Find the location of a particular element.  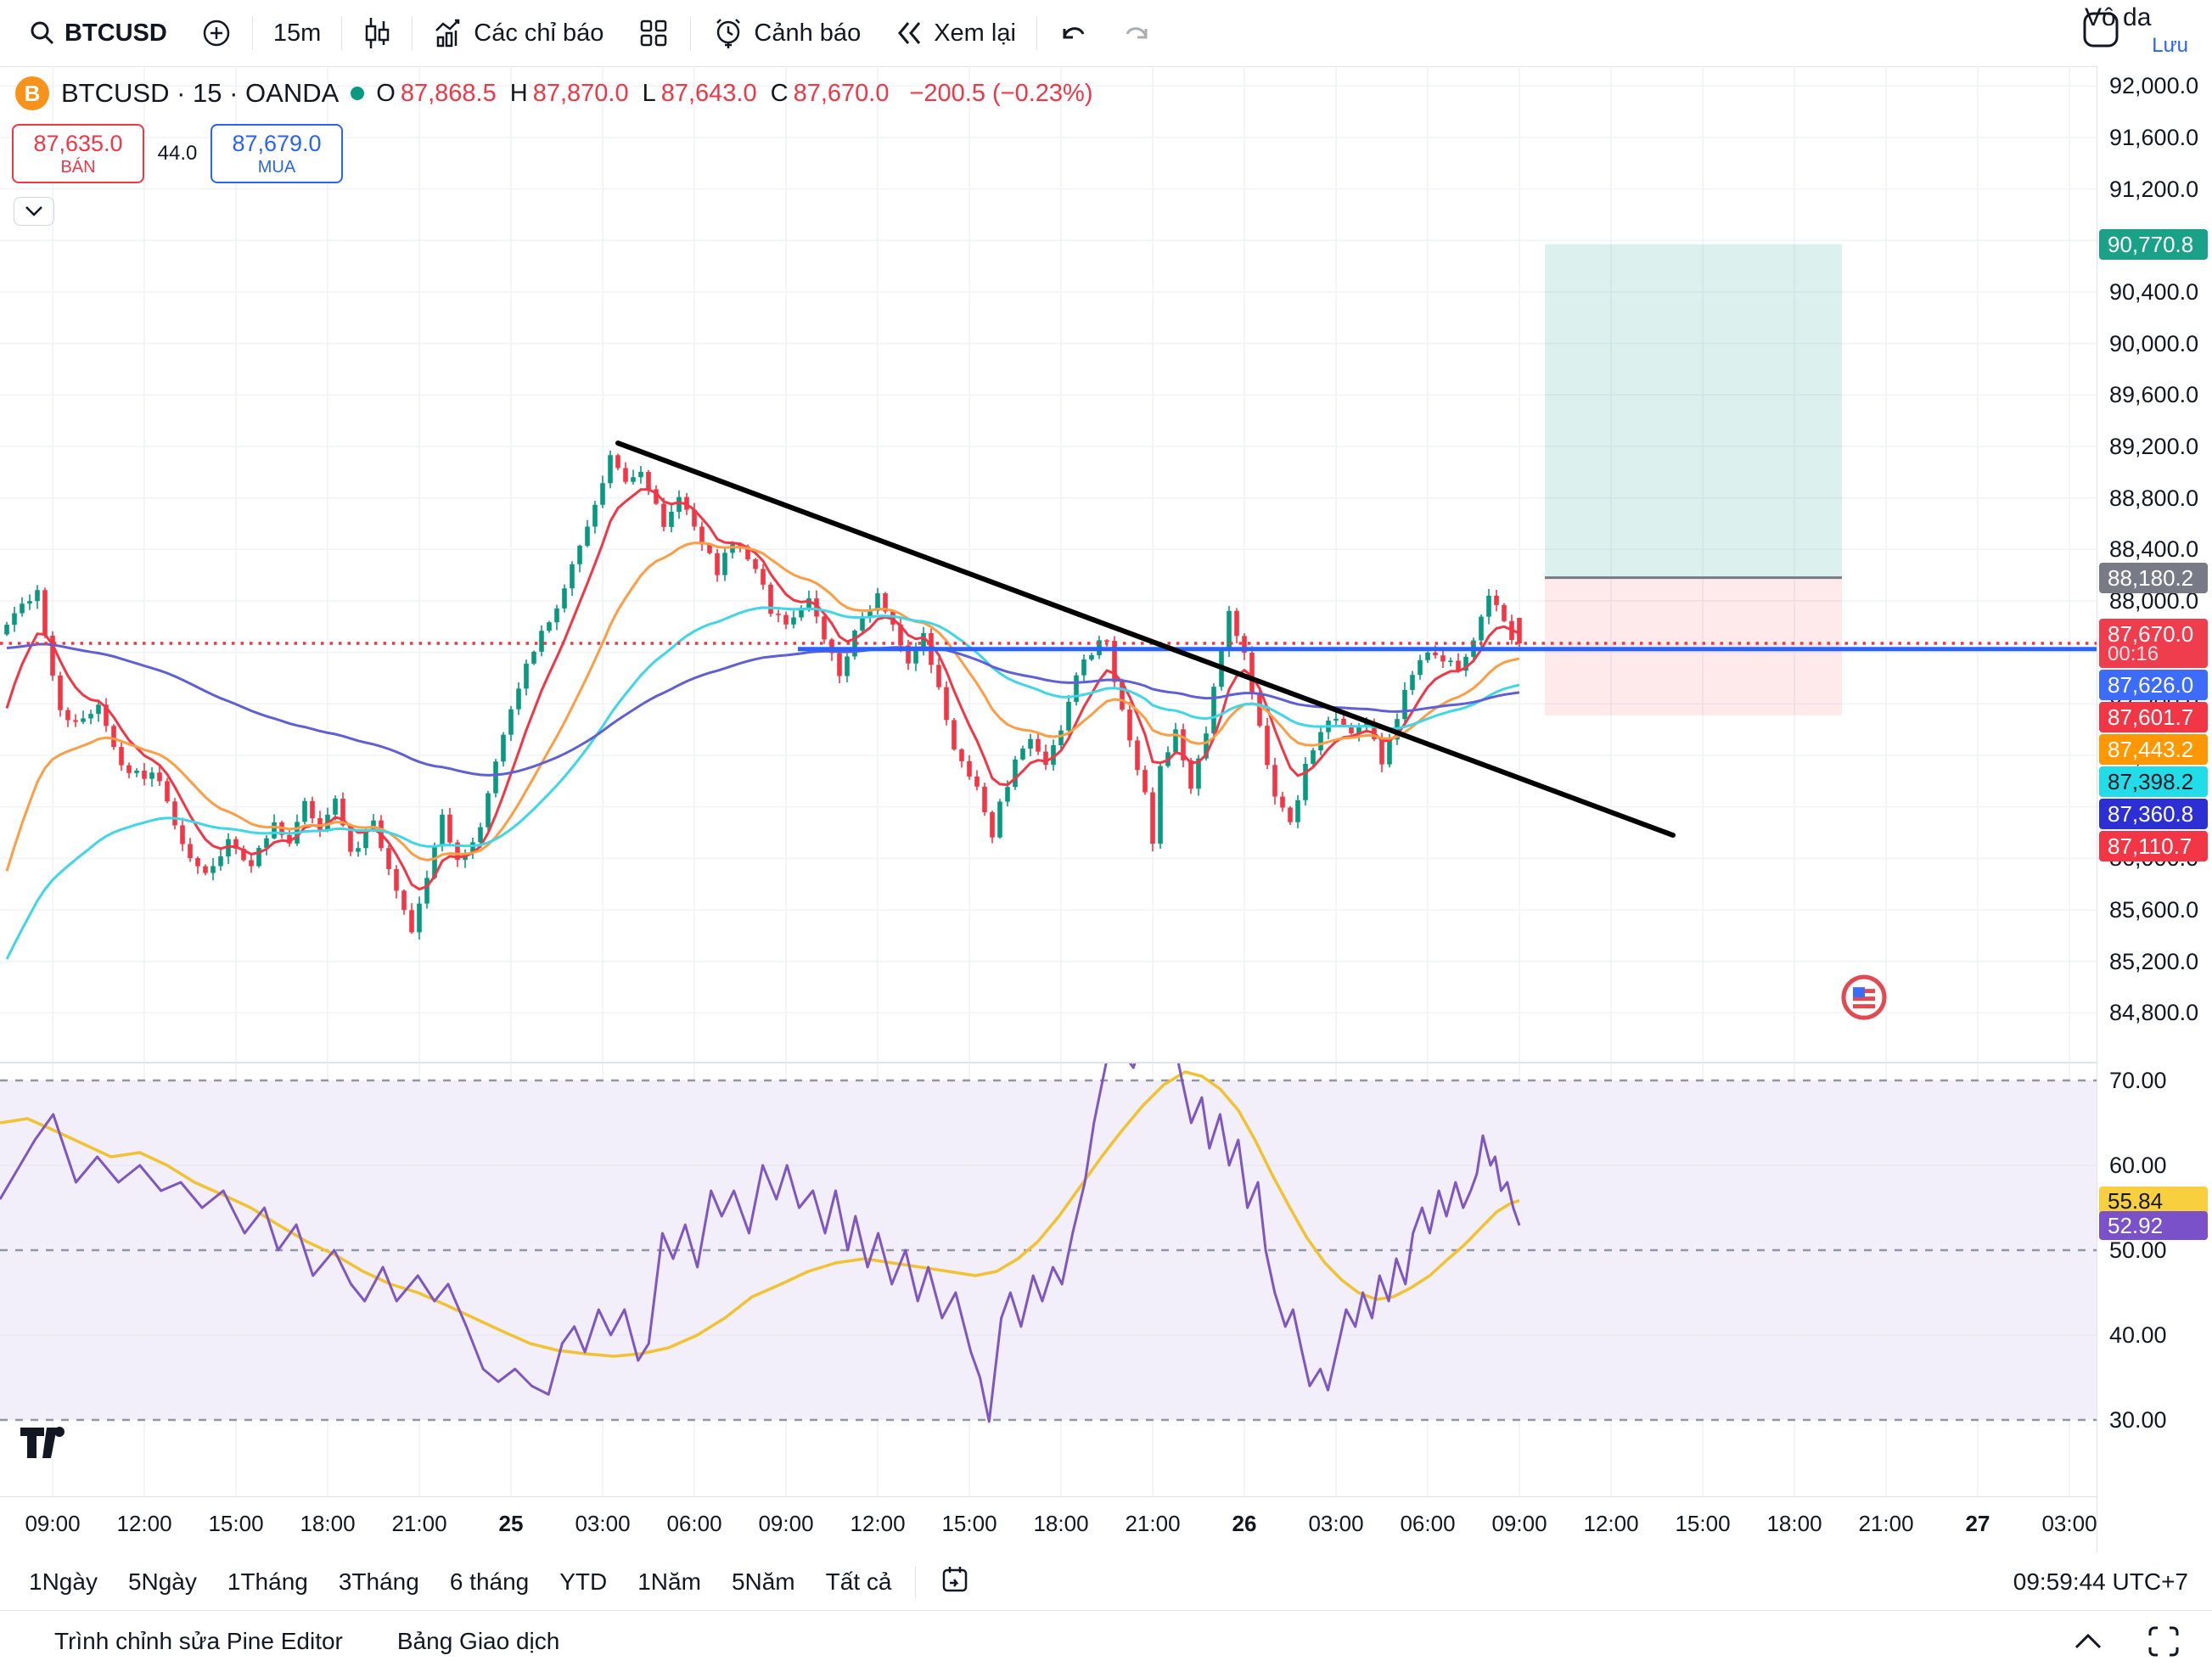

rsi-scale-tick: 70.00 is located at coordinates (2138, 1080).